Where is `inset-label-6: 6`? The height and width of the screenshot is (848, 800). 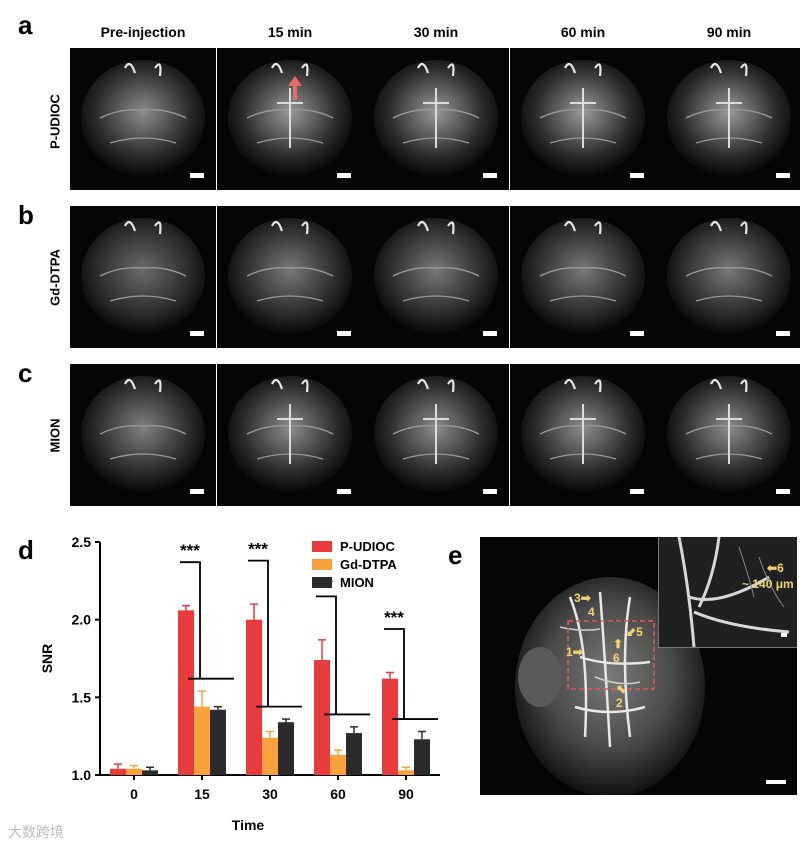
inset-label-6: 6 is located at coordinates (780, 568).